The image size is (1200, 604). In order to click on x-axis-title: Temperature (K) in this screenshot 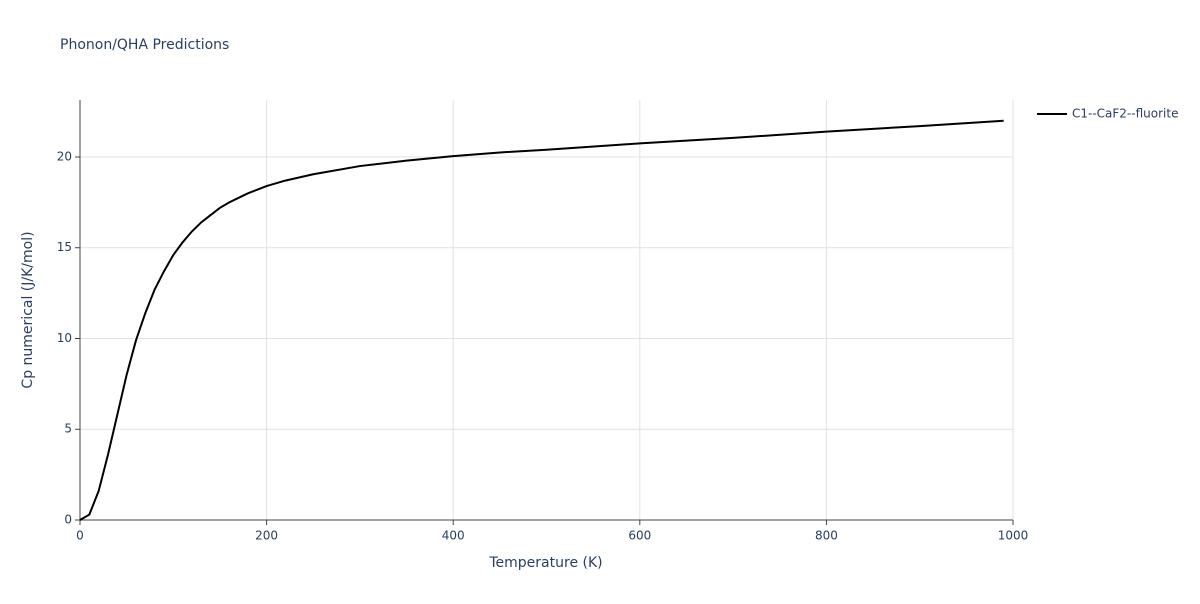, I will do `click(545, 563)`.